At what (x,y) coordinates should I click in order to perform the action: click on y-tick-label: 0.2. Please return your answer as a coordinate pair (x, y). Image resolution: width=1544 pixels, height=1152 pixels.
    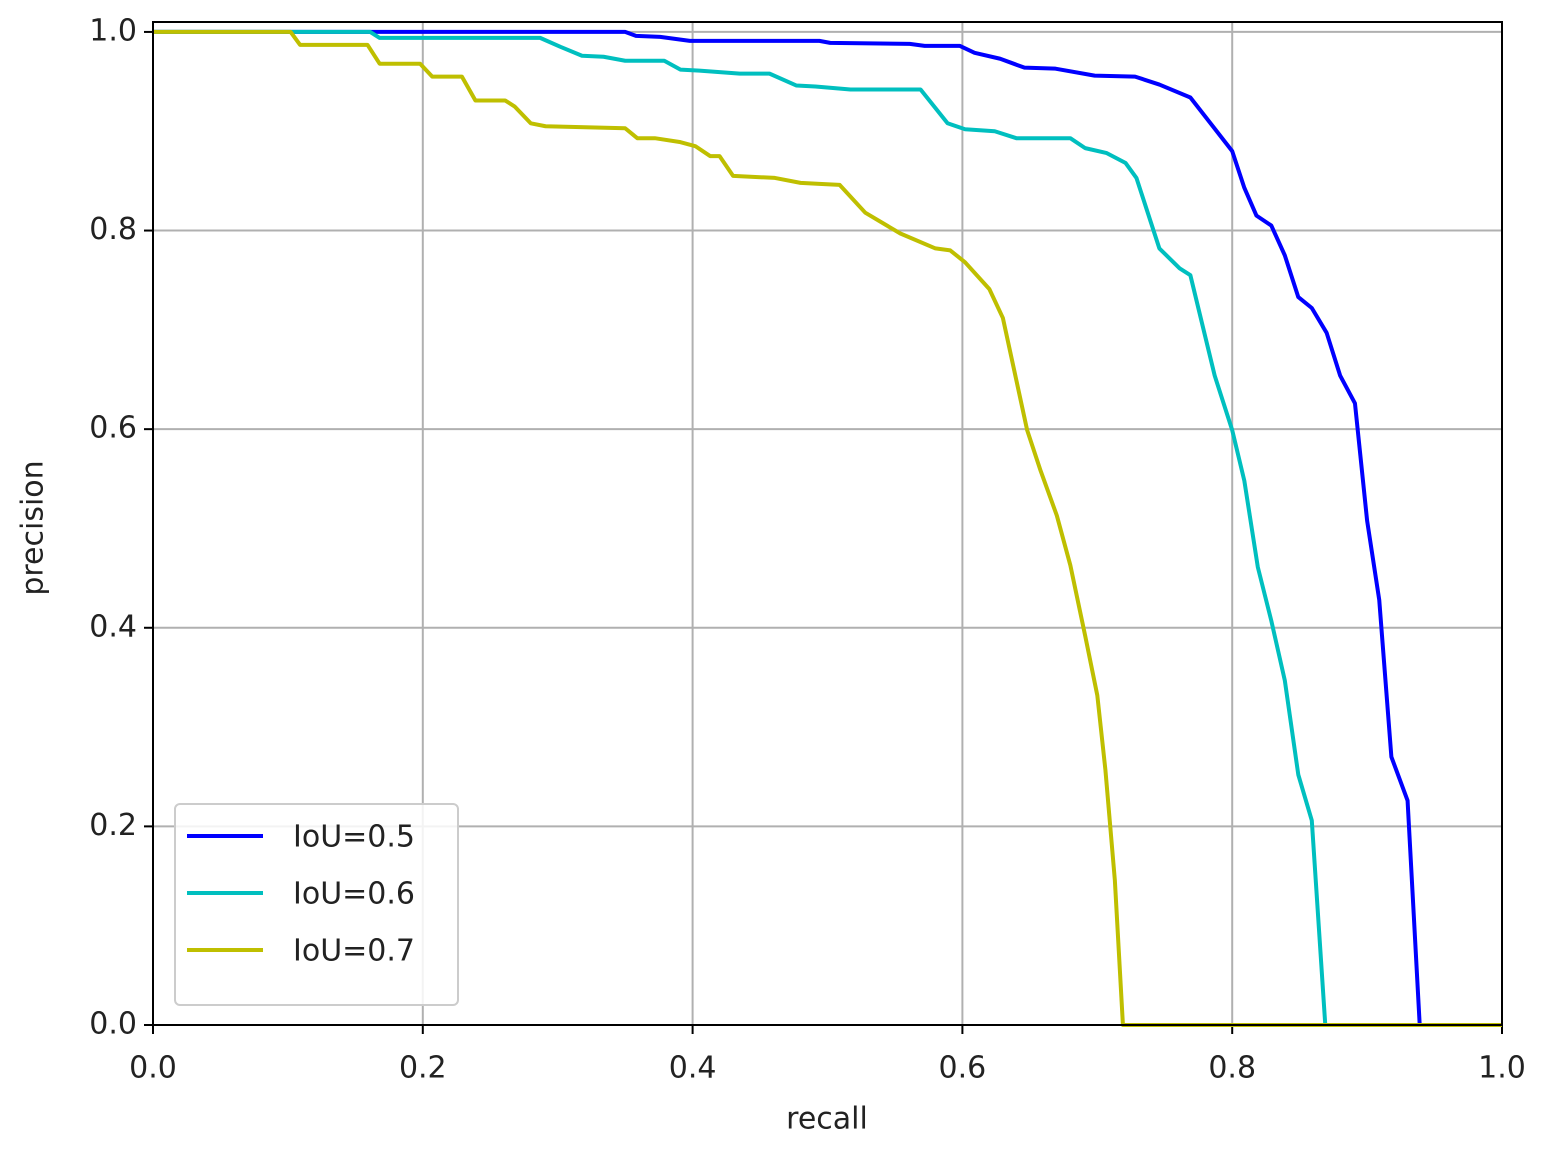
    Looking at the image, I should click on (113, 825).